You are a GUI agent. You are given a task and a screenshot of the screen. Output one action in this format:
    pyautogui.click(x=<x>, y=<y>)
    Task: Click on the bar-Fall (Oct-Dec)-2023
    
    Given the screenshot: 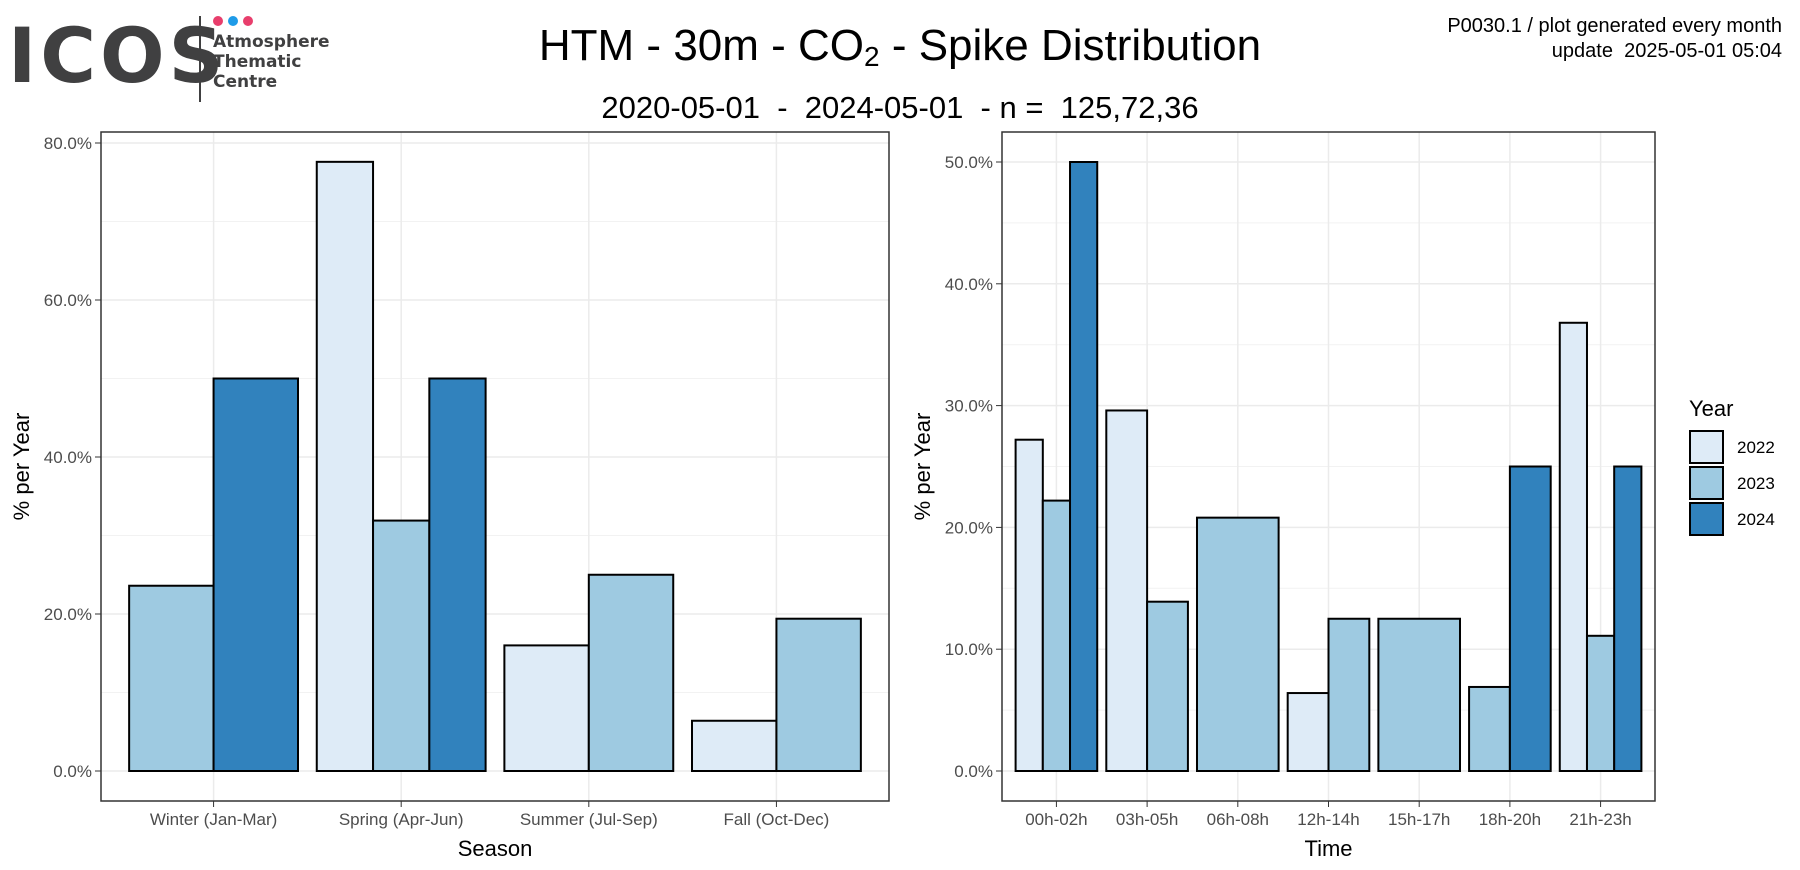 What is the action you would take?
    pyautogui.click(x=818, y=695)
    